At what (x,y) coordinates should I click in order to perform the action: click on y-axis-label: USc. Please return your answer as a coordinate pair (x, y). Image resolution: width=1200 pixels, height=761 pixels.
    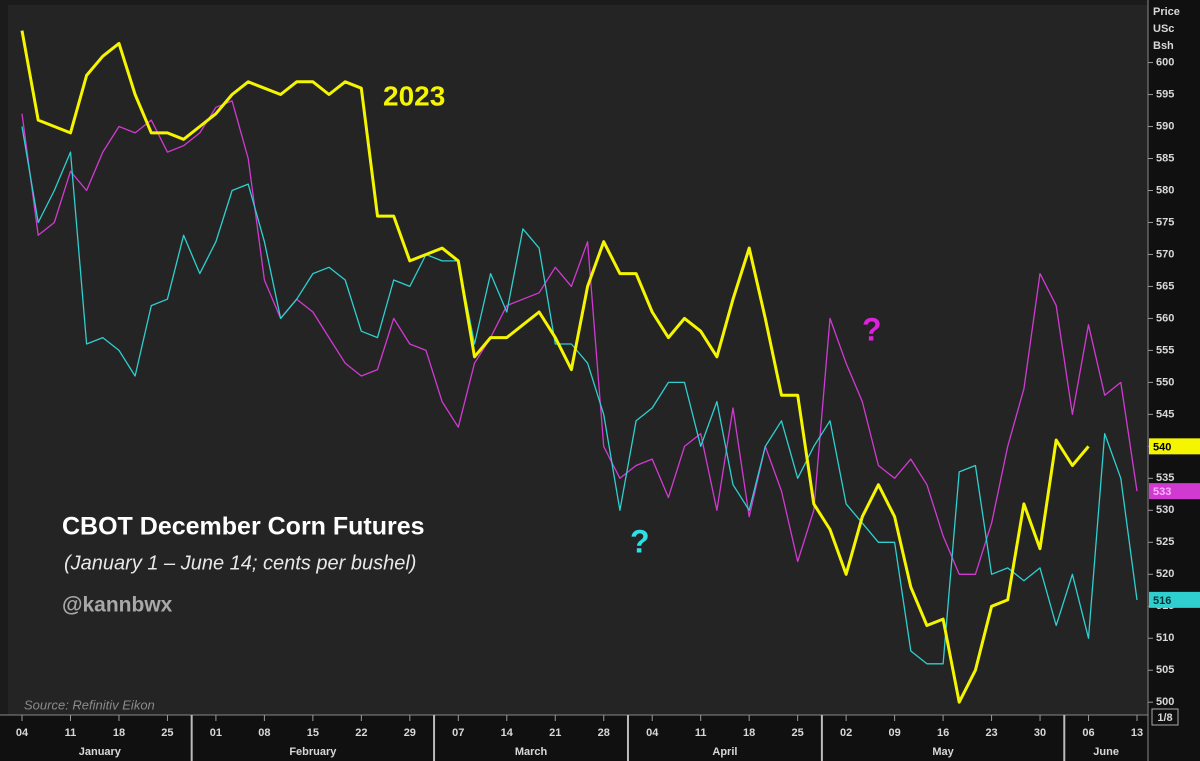
    Looking at the image, I should click on (1163, 29).